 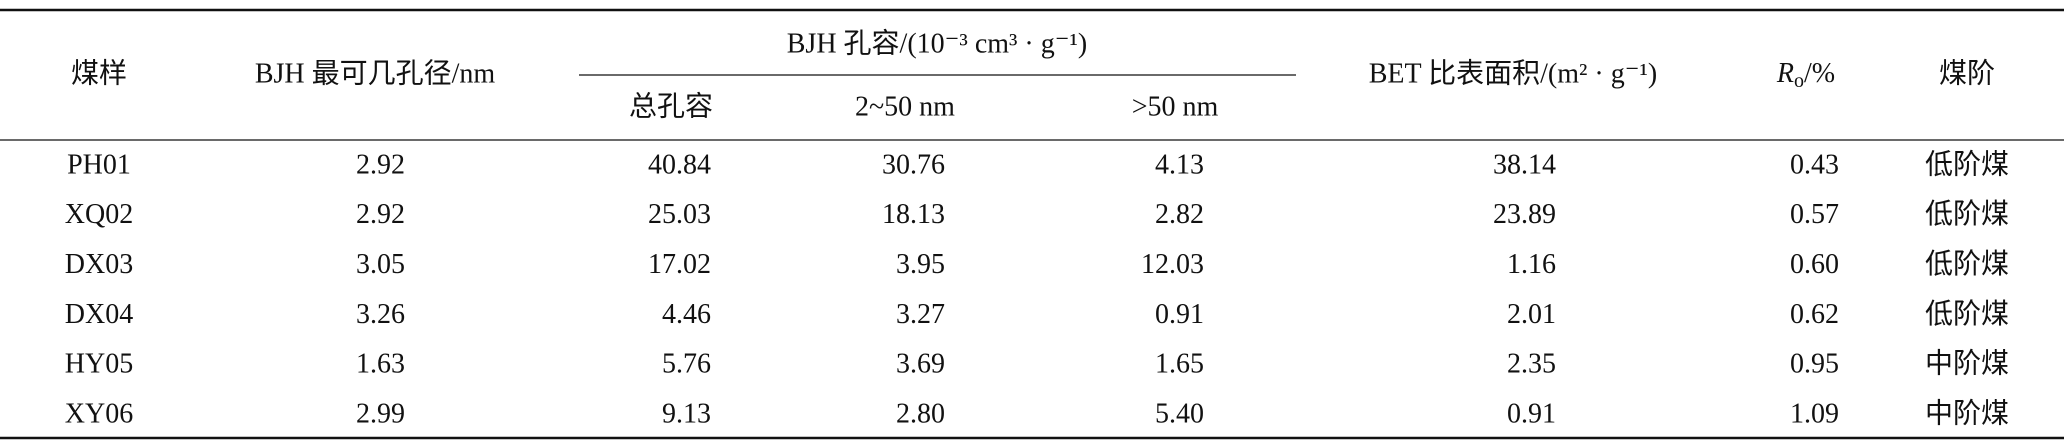 I want to click on cell: PH01, so click(x=99, y=164).